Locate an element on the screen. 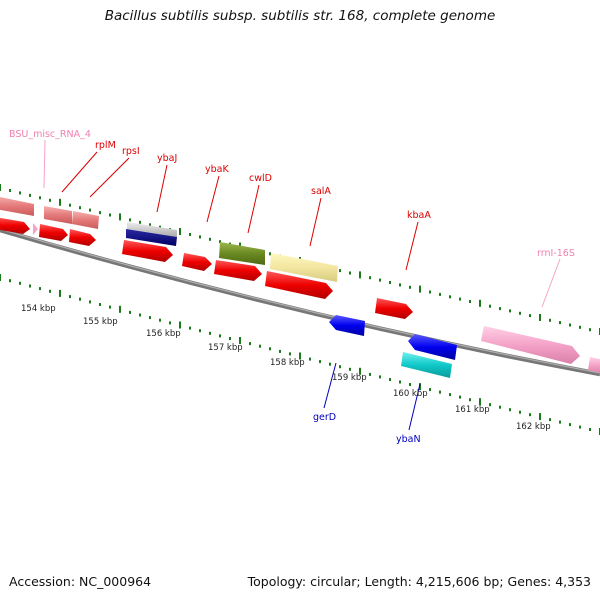 This screenshot has height=600, width=600. salA-cds-feature is located at coordinates (299, 285).